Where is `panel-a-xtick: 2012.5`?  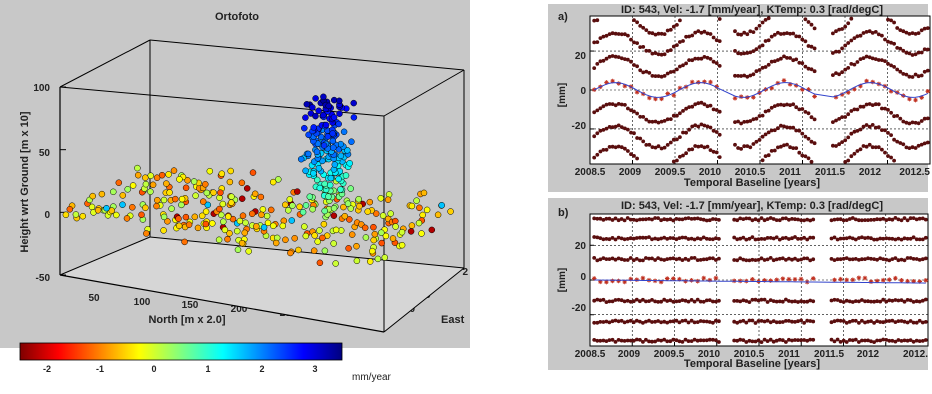 panel-a-xtick: 2012.5 is located at coordinates (914, 172).